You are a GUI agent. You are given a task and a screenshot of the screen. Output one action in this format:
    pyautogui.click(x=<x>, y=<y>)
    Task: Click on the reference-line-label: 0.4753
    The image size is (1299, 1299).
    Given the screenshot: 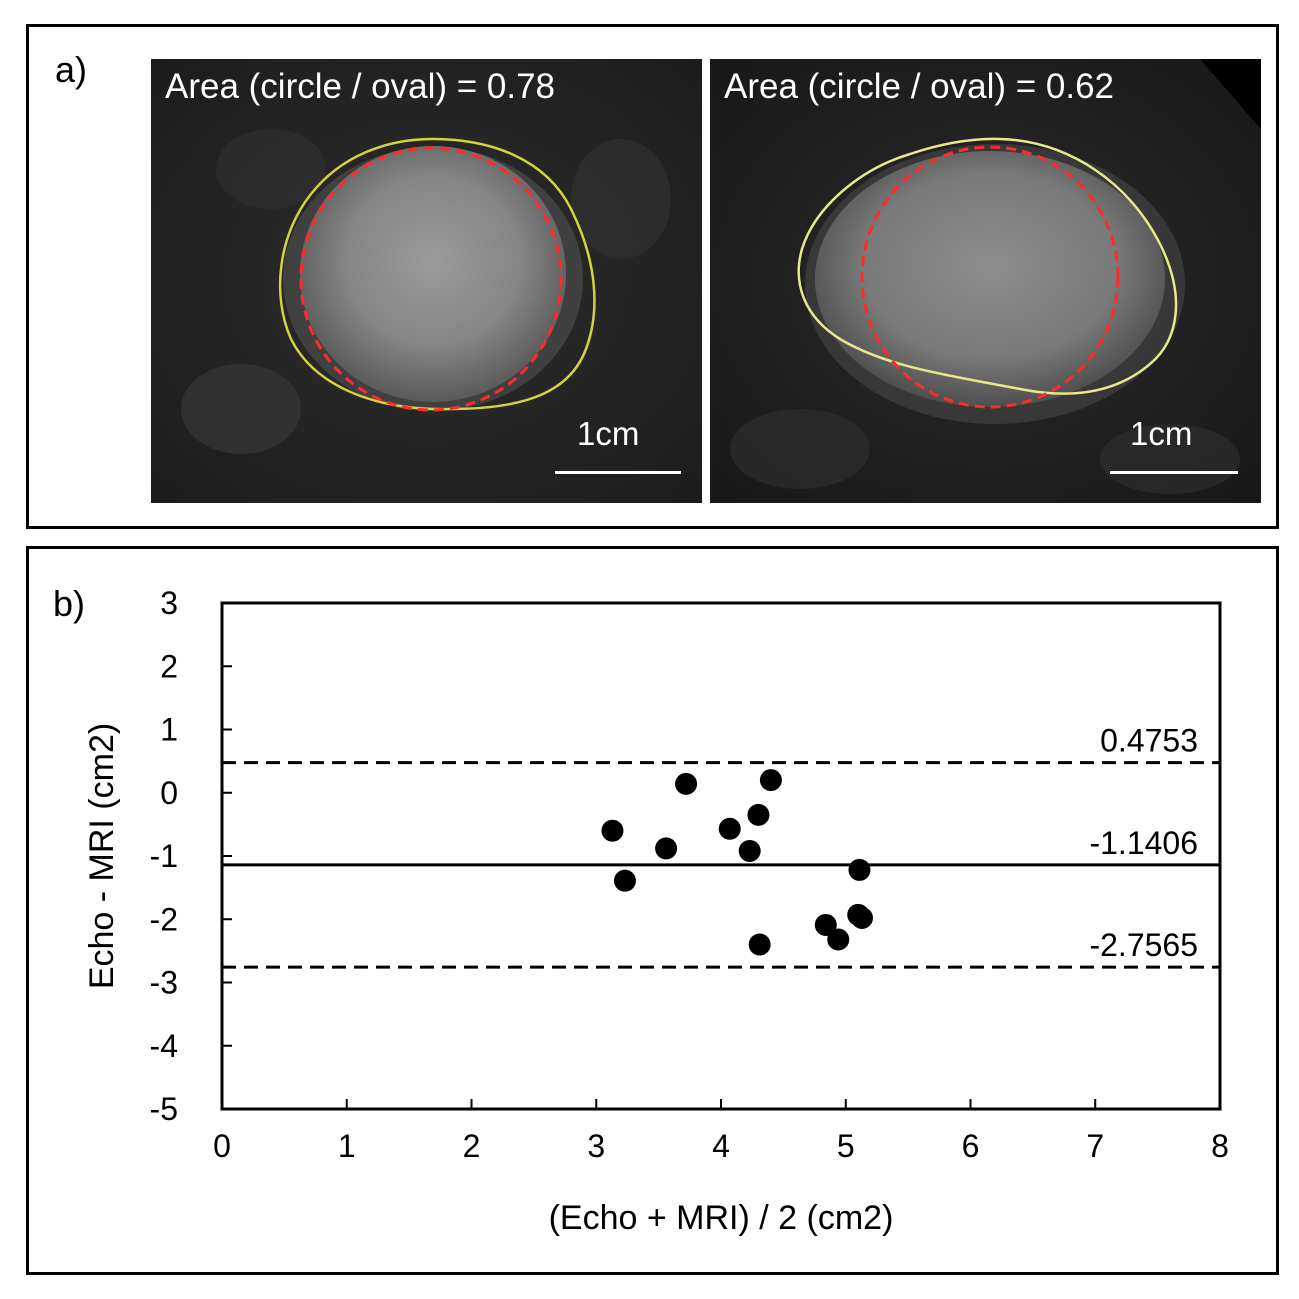 What is the action you would take?
    pyautogui.click(x=1149, y=741)
    